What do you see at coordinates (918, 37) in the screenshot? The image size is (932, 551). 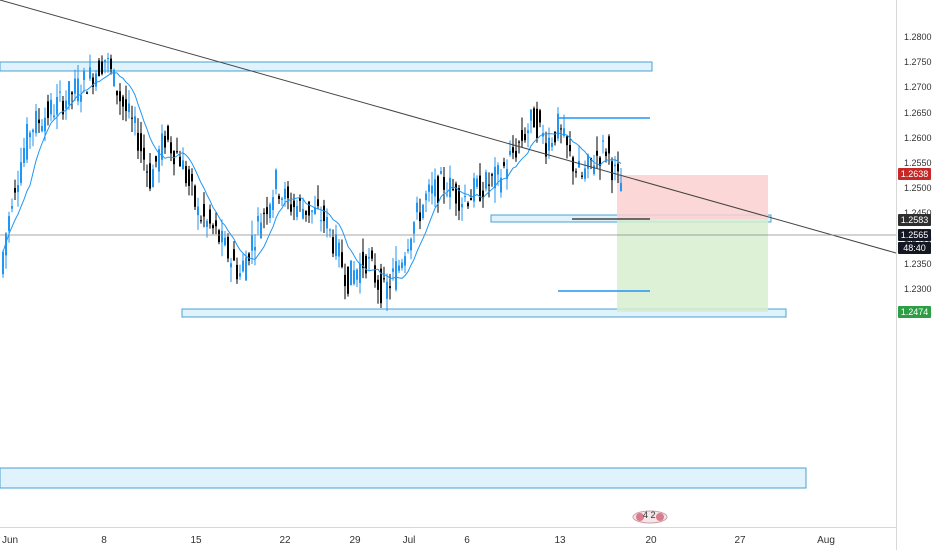 I see `price-tick-label: 1.2800` at bounding box center [918, 37].